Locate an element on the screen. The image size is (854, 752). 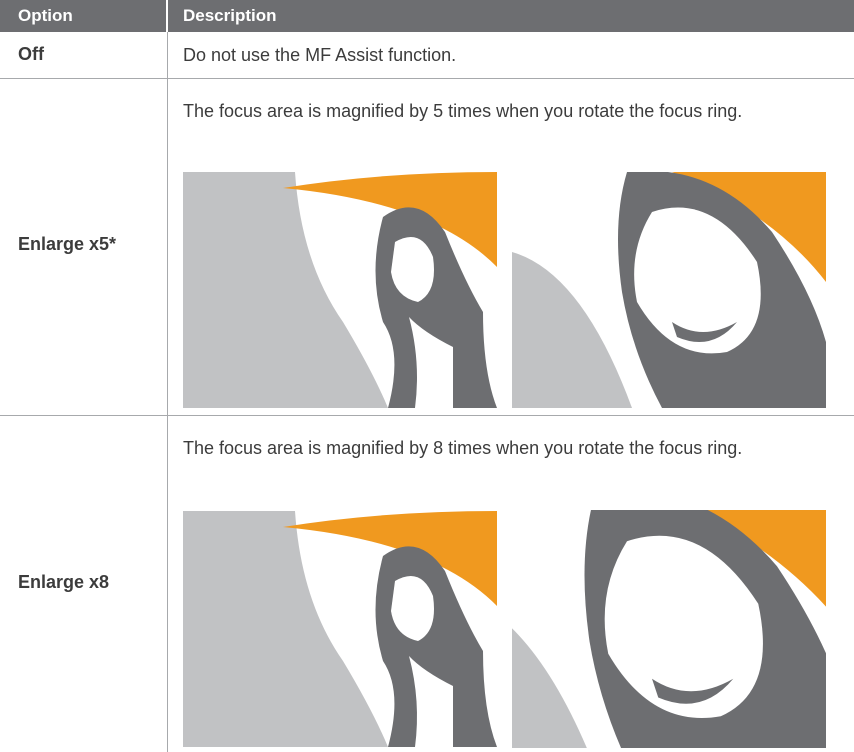
option: Enlarge x5* is located at coordinates (67, 244).